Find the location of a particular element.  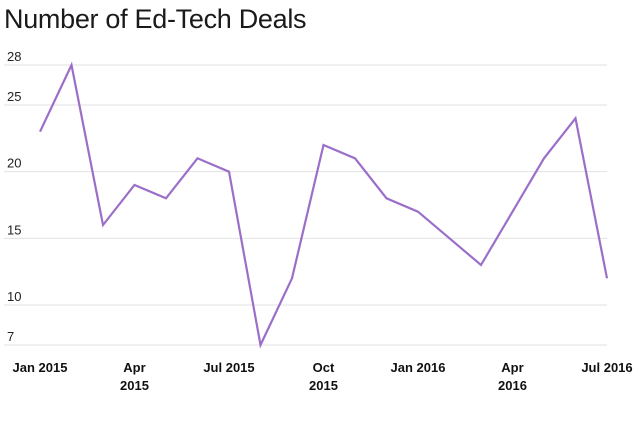

x-tick-label-line: Jan 2015 is located at coordinates (40, 367).